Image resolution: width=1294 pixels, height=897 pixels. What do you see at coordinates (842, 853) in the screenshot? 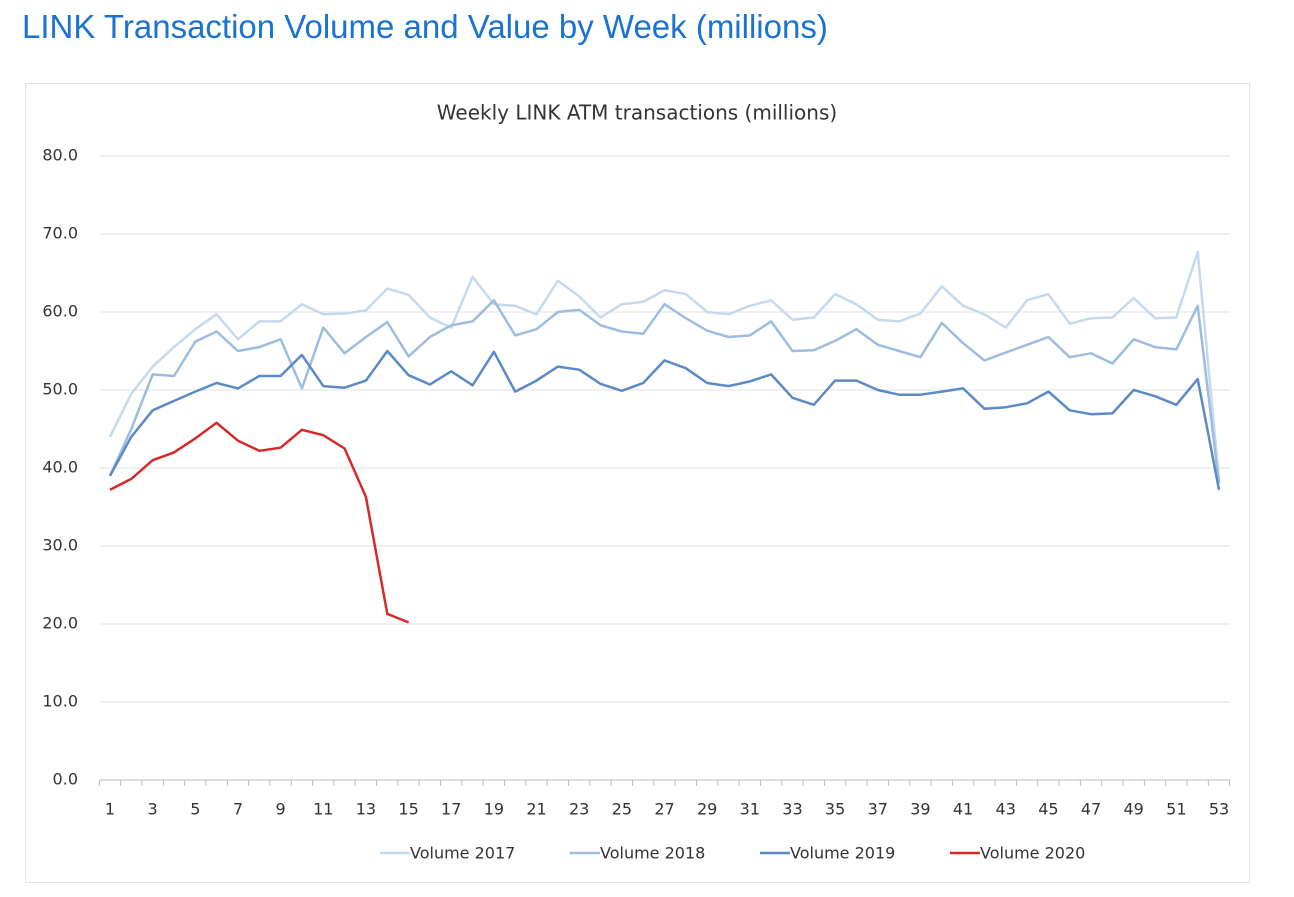
I see `legend-label: Volume 2019` at bounding box center [842, 853].